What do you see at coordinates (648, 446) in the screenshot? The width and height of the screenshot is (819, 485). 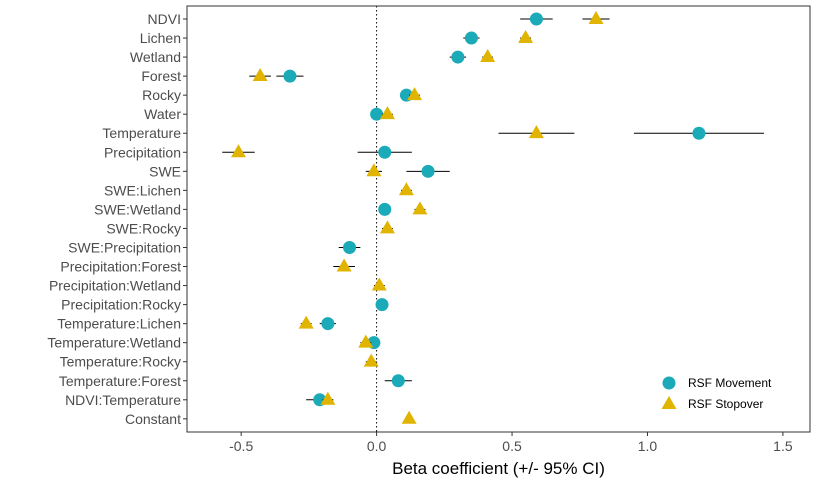 I see `x-tick-label: 1.0` at bounding box center [648, 446].